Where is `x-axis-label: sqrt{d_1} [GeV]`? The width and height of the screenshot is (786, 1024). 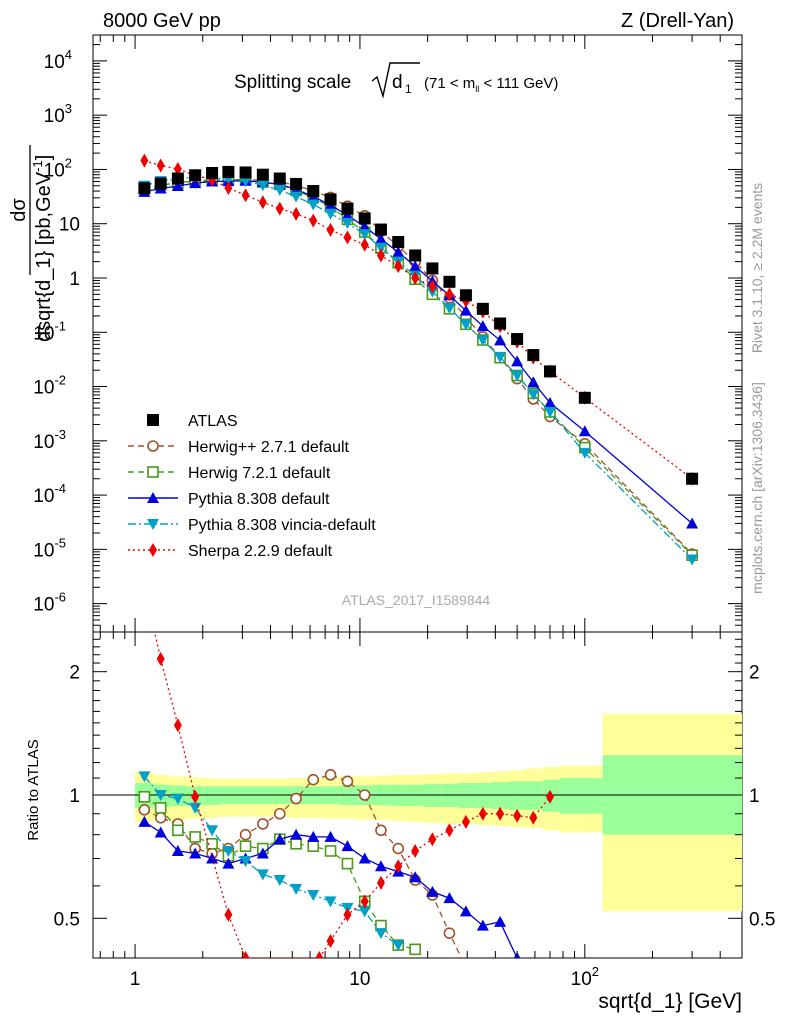 x-axis-label: sqrt{d_1} [GeV] is located at coordinates (670, 1001).